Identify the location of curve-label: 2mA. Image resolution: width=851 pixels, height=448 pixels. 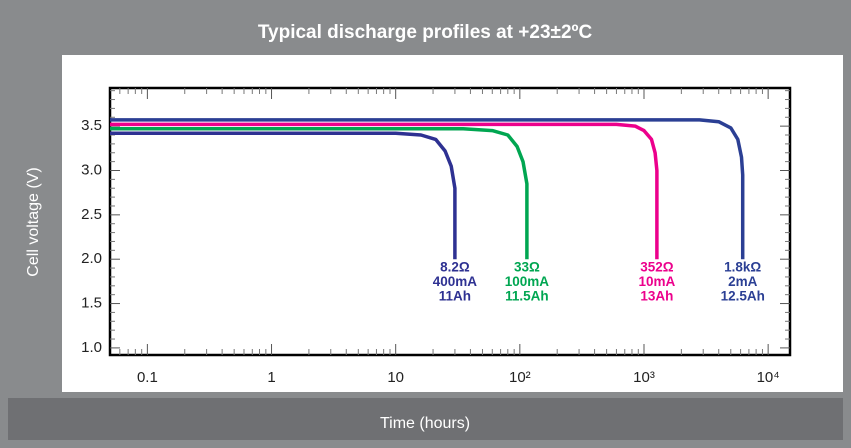
(743, 281).